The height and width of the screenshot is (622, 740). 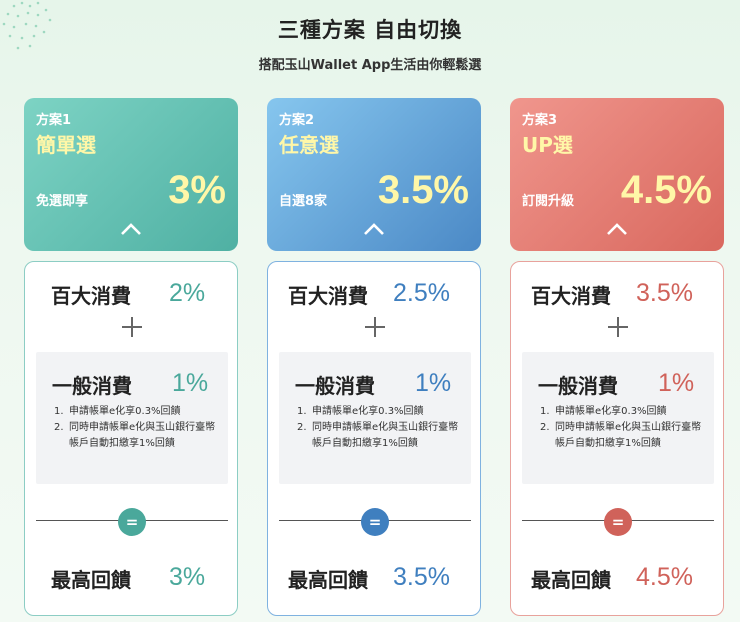 I want to click on plan-description: 訂閱升級, so click(x=548, y=201).